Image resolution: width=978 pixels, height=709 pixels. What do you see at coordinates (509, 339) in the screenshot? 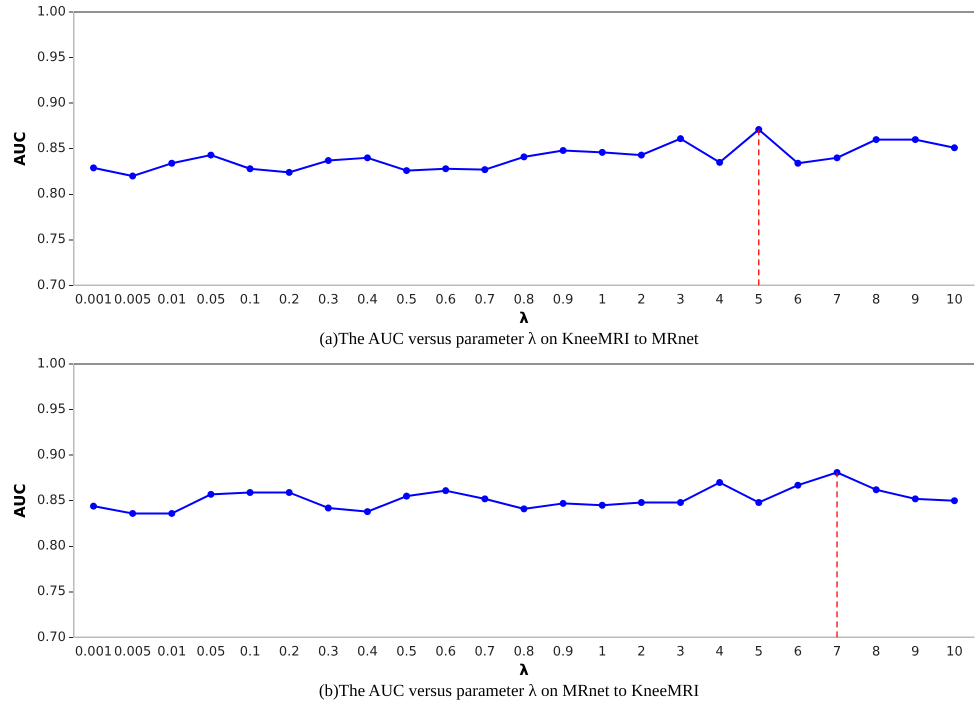
I see `text: (a)The AUC versus parameter λ on KneeMRI to MRnet` at bounding box center [509, 339].